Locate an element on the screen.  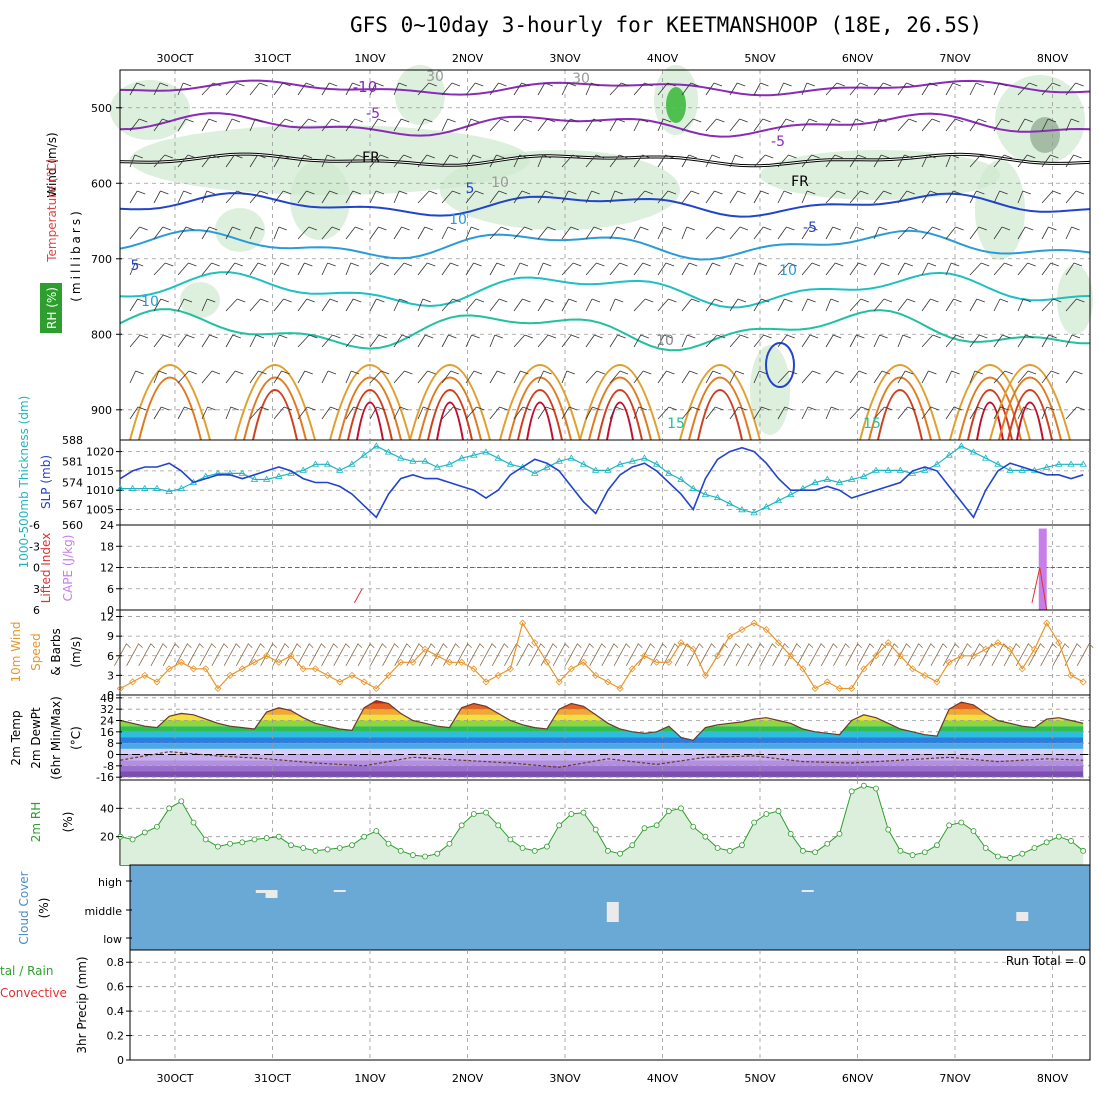
contour-label: -10 is located at coordinates (365, 87).